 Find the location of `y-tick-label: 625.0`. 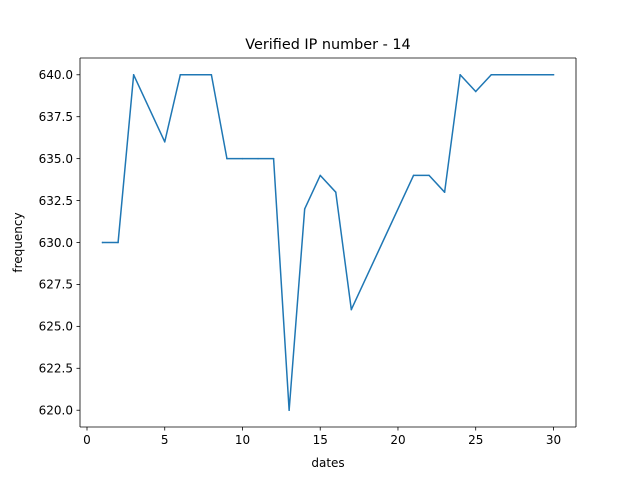

y-tick-label: 625.0 is located at coordinates (56, 327).